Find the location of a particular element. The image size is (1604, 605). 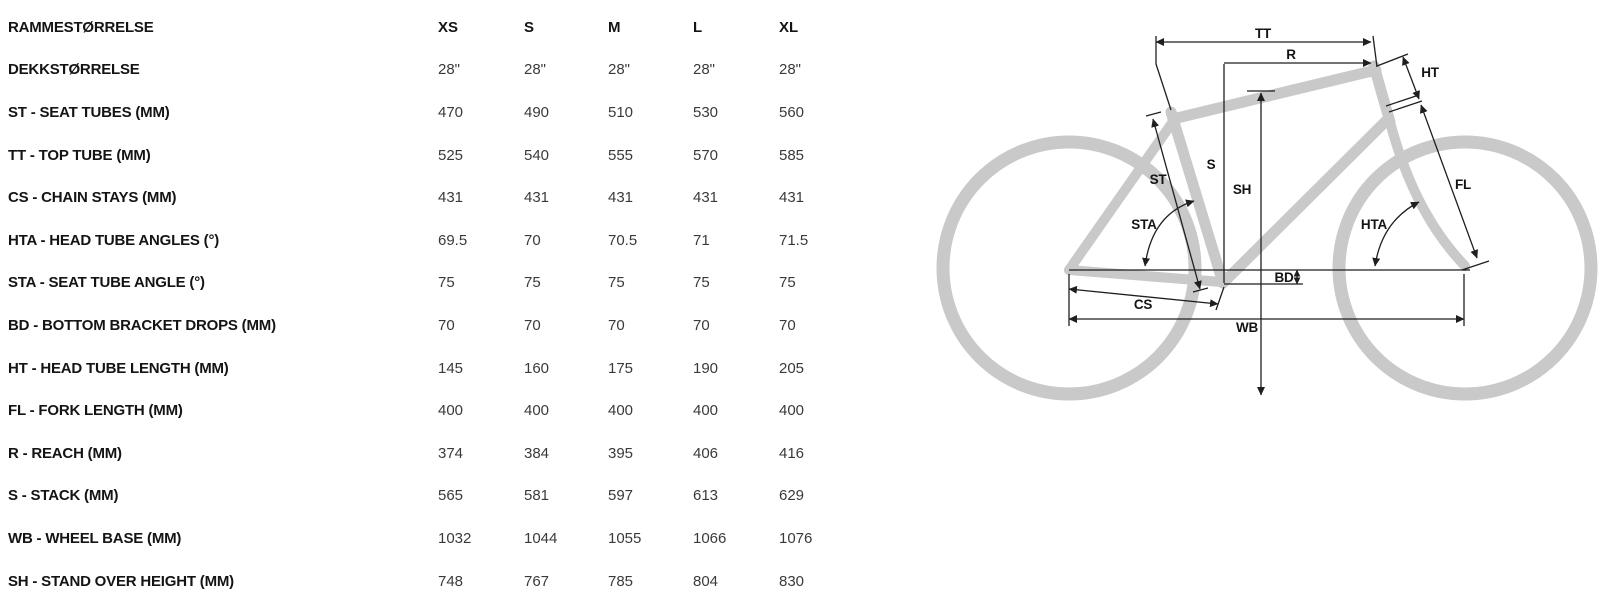

cell-value: 560 is located at coordinates (792, 112).